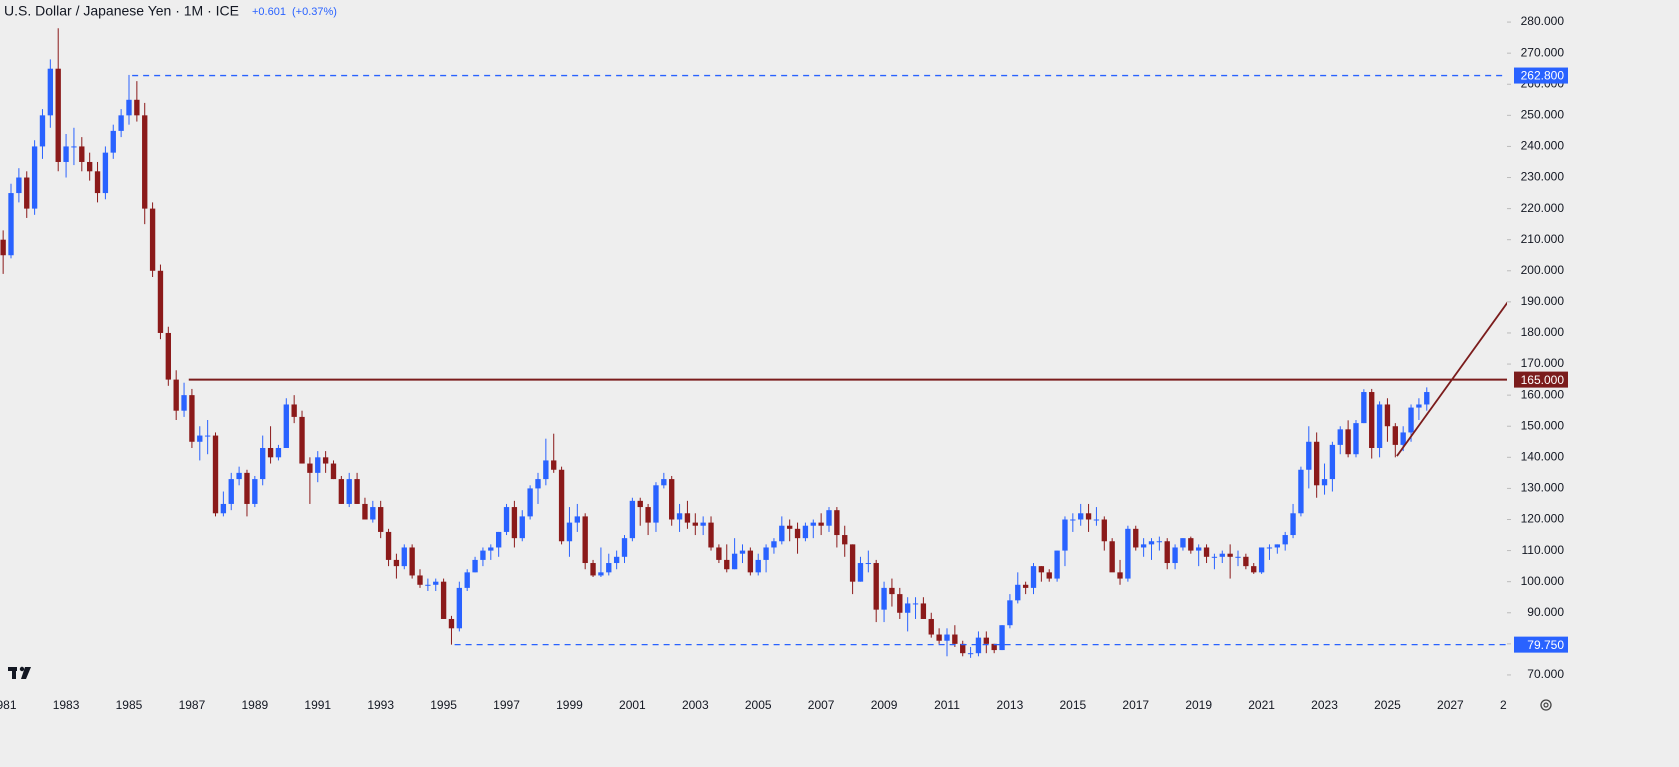 This screenshot has width=1679, height=767. Describe the element at coordinates (1543, 363) in the screenshot. I see `y-tick-label: 170.000` at that location.